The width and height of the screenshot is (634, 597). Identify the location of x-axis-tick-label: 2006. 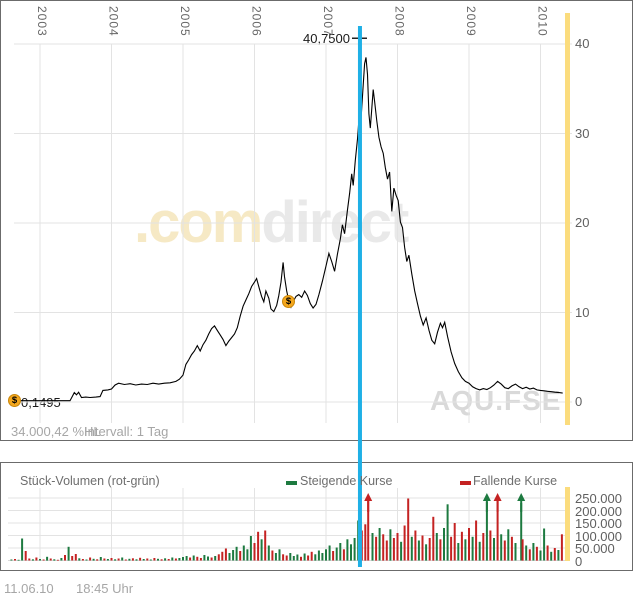
(256, 21).